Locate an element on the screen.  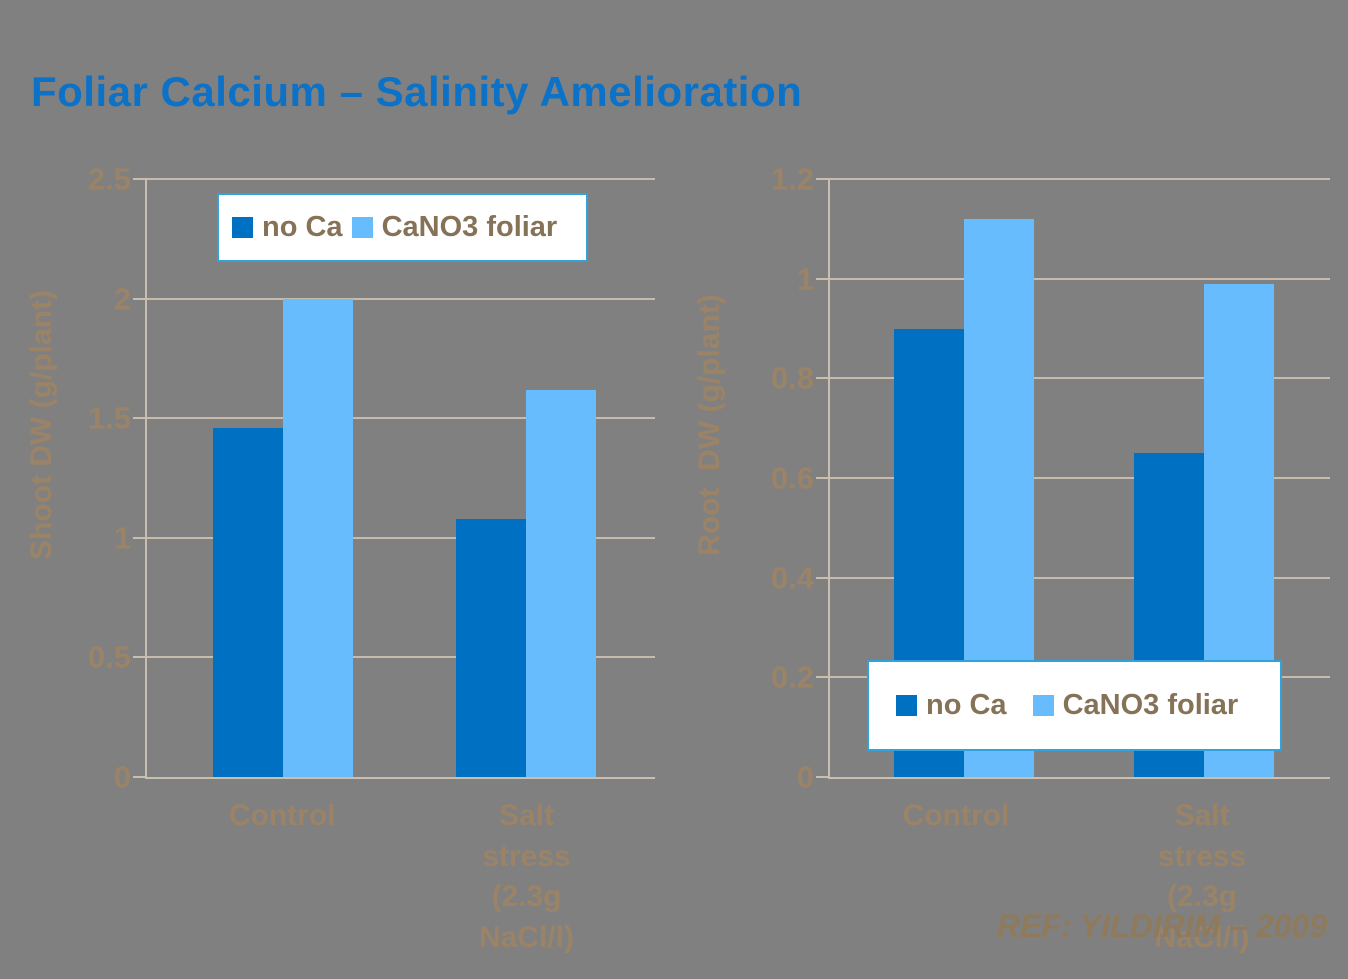
root-category-label-salt-stress: Salt stress (2.3g NaCl/l) is located at coordinates (1202, 876).